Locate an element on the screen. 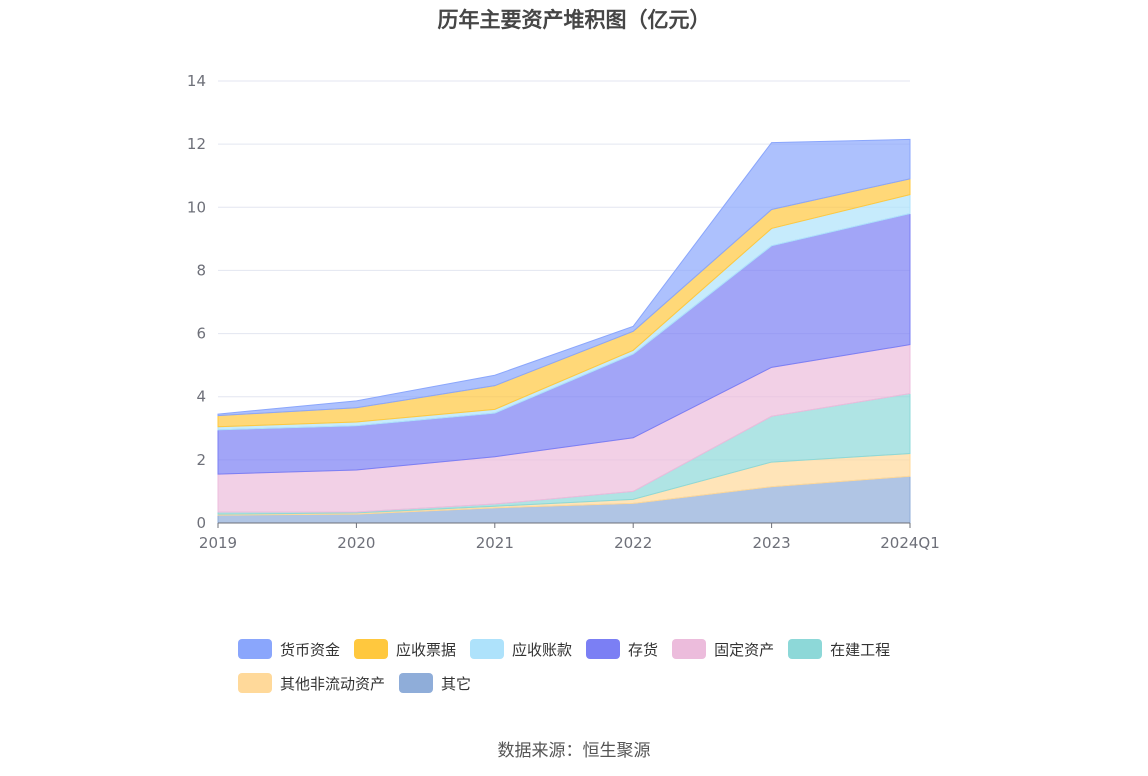 The height and width of the screenshot is (776, 1148). x-tick-label: 2020 is located at coordinates (356, 543).